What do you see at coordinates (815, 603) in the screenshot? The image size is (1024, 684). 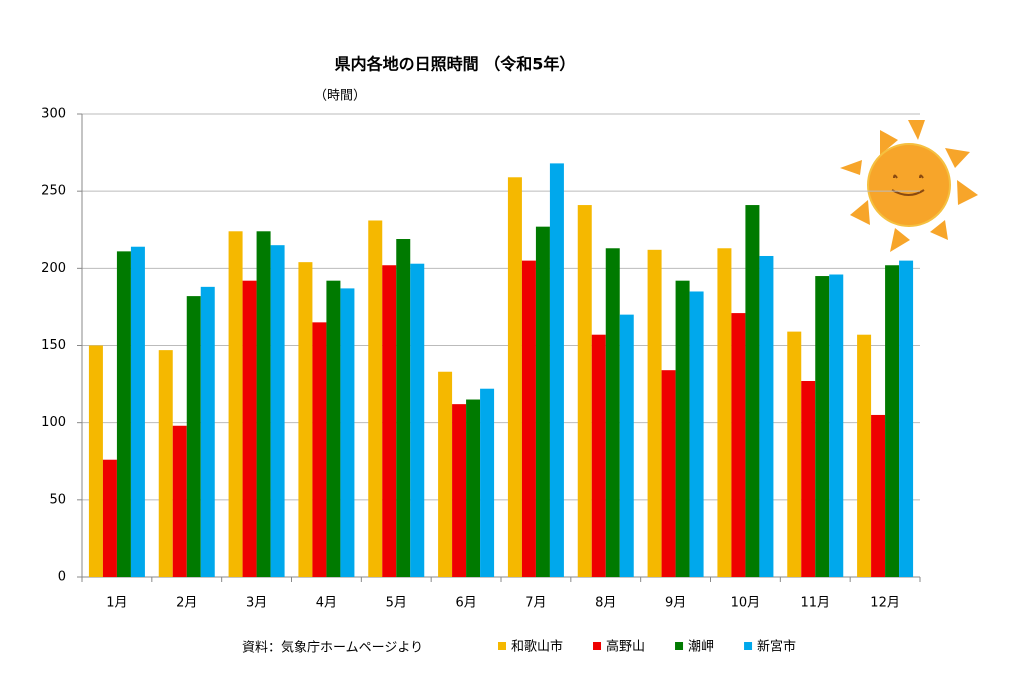 I see `x-tick-label: 11月` at bounding box center [815, 603].